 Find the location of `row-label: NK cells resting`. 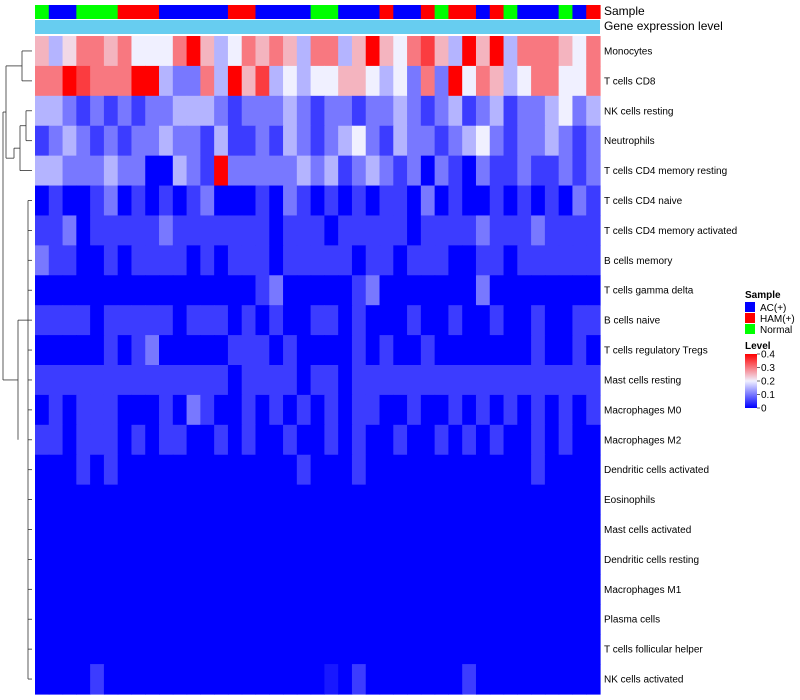

row-label: NK cells resting is located at coordinates (638, 111).